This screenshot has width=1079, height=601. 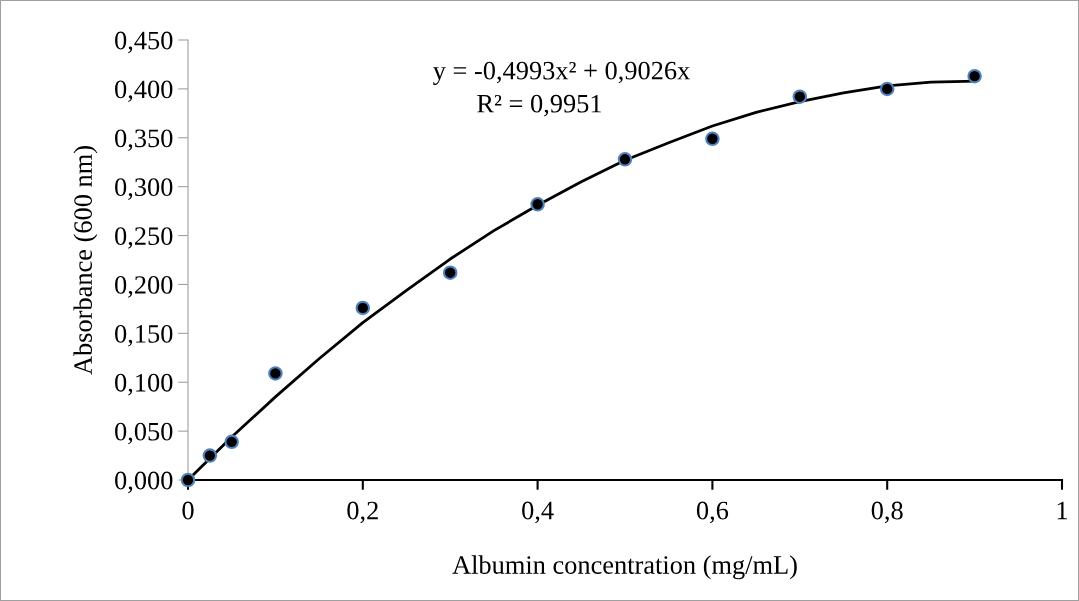 I want to click on x-tick-label: 0,4, so click(x=538, y=512).